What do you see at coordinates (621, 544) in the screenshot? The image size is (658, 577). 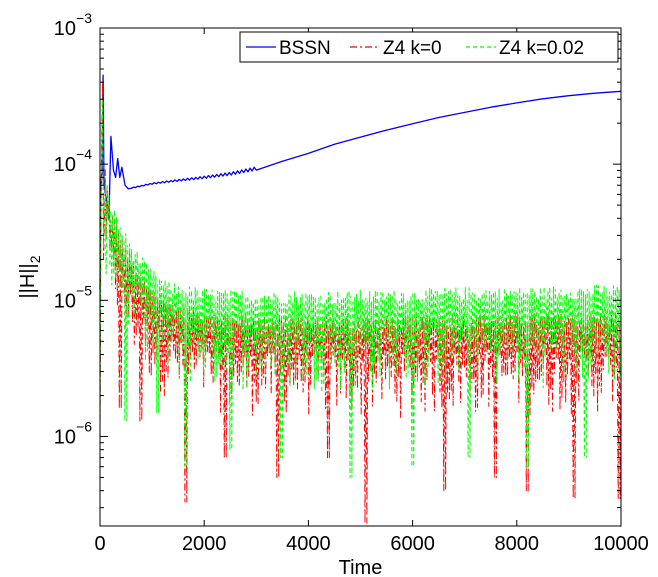 I see `x-tick-label: 10000` at bounding box center [621, 544].